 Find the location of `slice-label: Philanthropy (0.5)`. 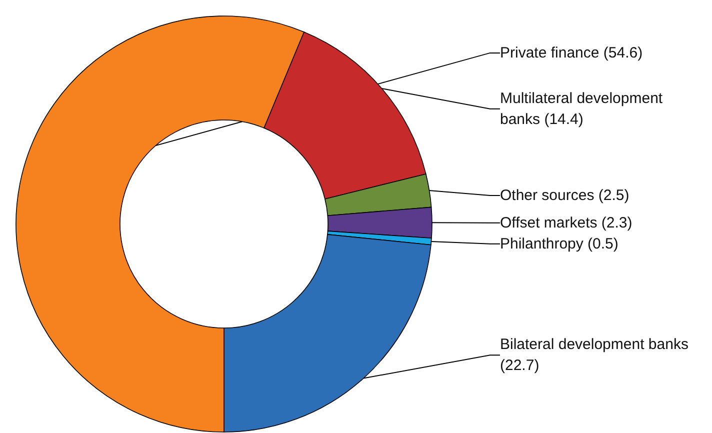

slice-label: Philanthropy (0.5) is located at coordinates (559, 243).